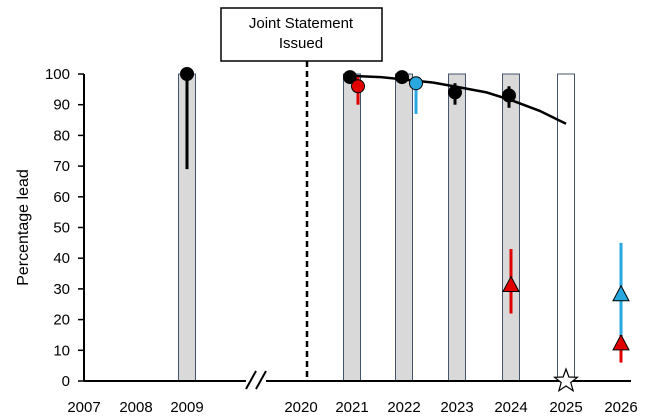 Image resolution: width=651 pixels, height=418 pixels. Describe the element at coordinates (61, 166) in the screenshot. I see `y-tick-label-70: 70` at that location.